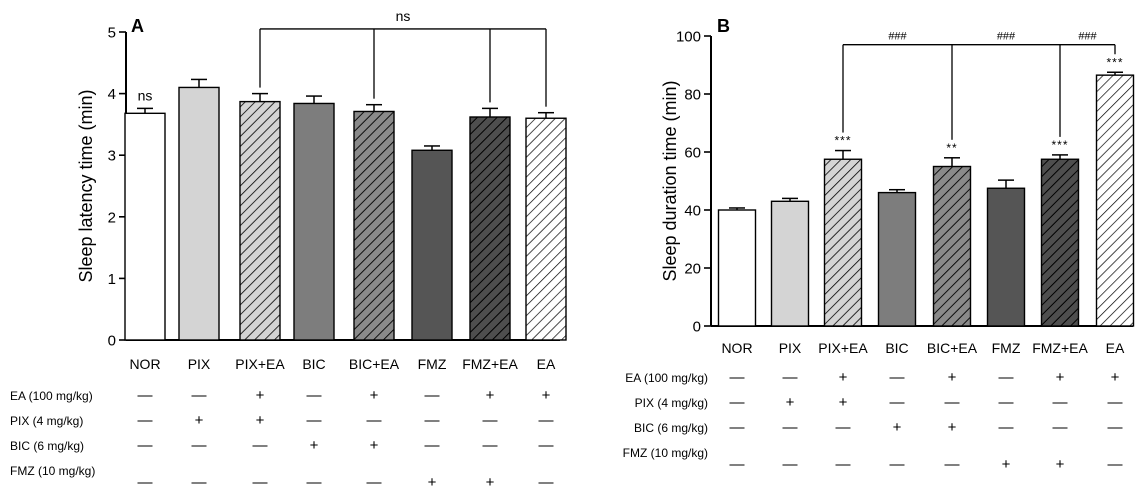 This screenshot has height=489, width=1135. Describe the element at coordinates (112, 156) in the screenshot. I see `panel-a-y-tick-label: 3` at that location.